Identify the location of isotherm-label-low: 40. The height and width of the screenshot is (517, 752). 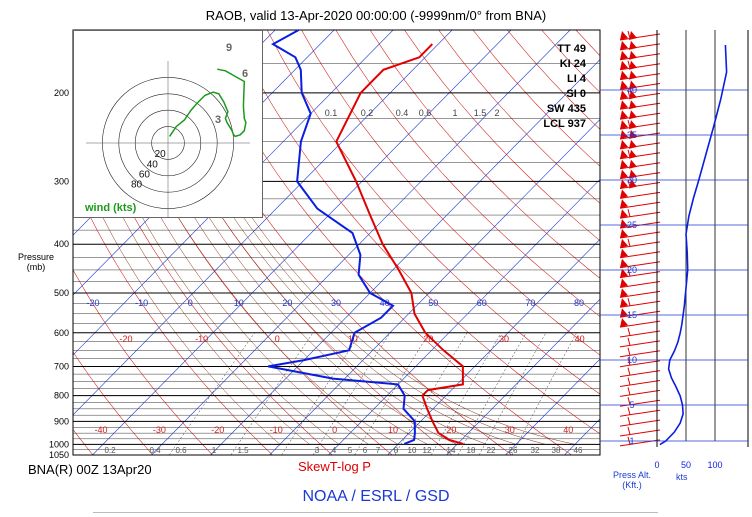
(568, 430).